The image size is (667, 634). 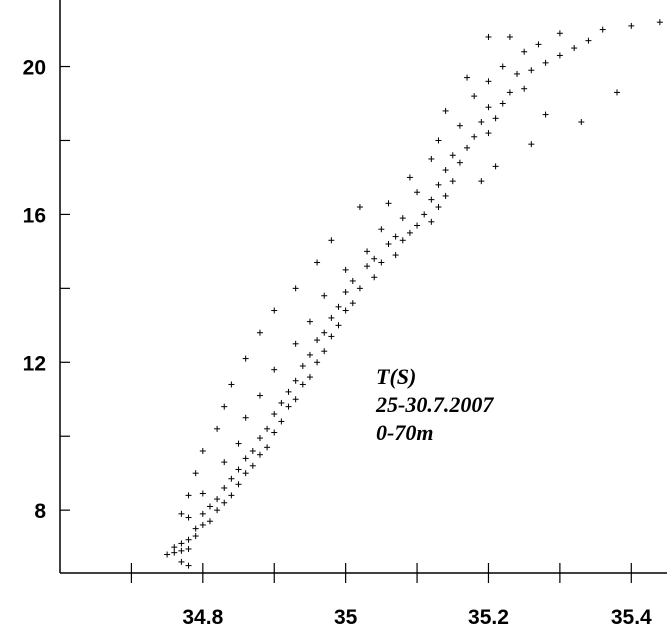 I want to click on y-tick-label: 12, so click(x=34, y=363).